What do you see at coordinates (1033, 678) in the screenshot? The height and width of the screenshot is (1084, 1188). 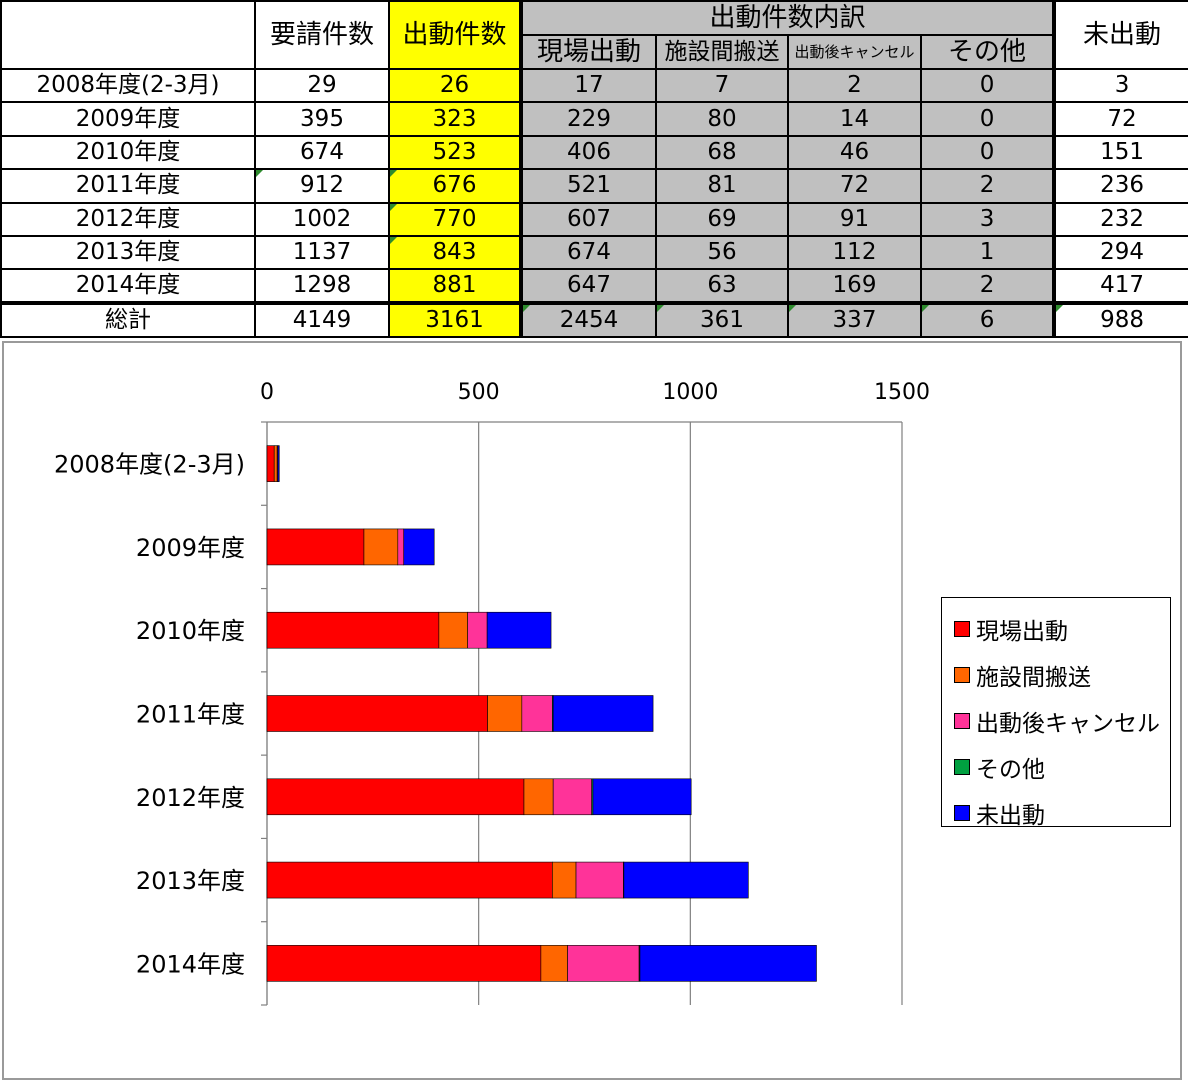 I see `legend-label: 施設間搬送` at bounding box center [1033, 678].